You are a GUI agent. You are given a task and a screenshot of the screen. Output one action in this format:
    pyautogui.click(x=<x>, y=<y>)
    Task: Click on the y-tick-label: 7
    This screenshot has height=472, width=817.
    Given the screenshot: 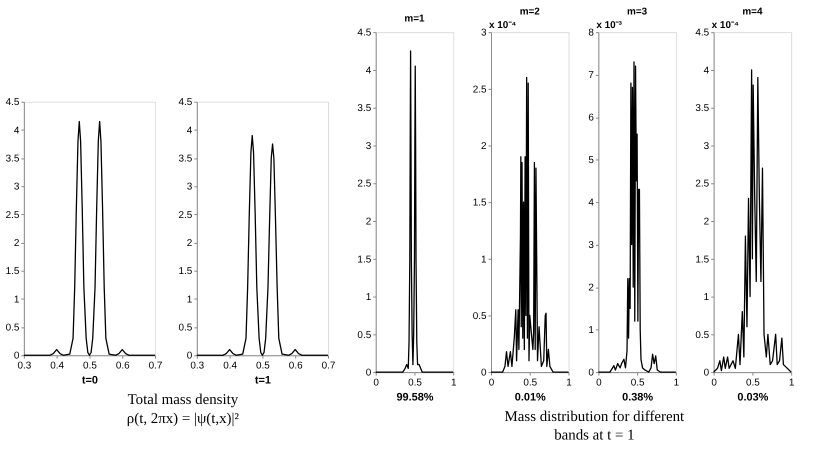 What is the action you would take?
    pyautogui.click(x=591, y=76)
    